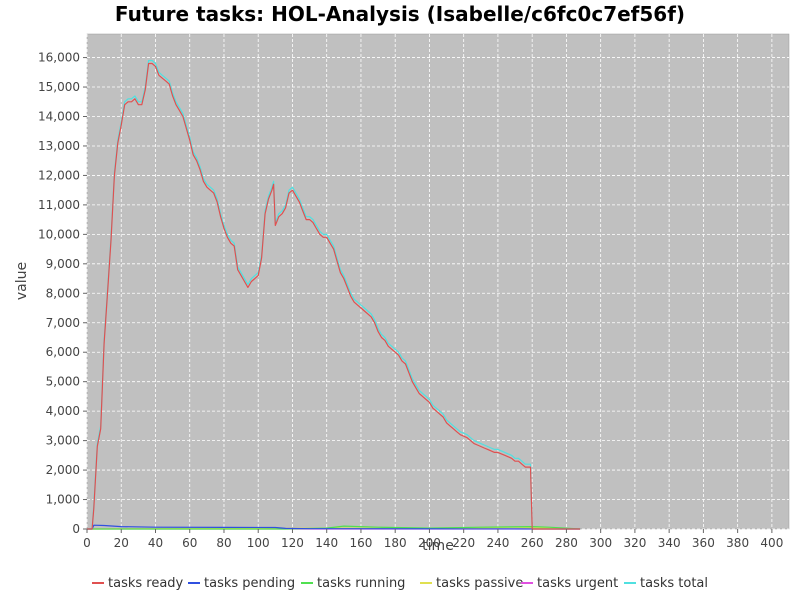 The height and width of the screenshot is (600, 800). Describe the element at coordinates (189, 543) in the screenshot. I see `x-tick-label: 60` at that location.